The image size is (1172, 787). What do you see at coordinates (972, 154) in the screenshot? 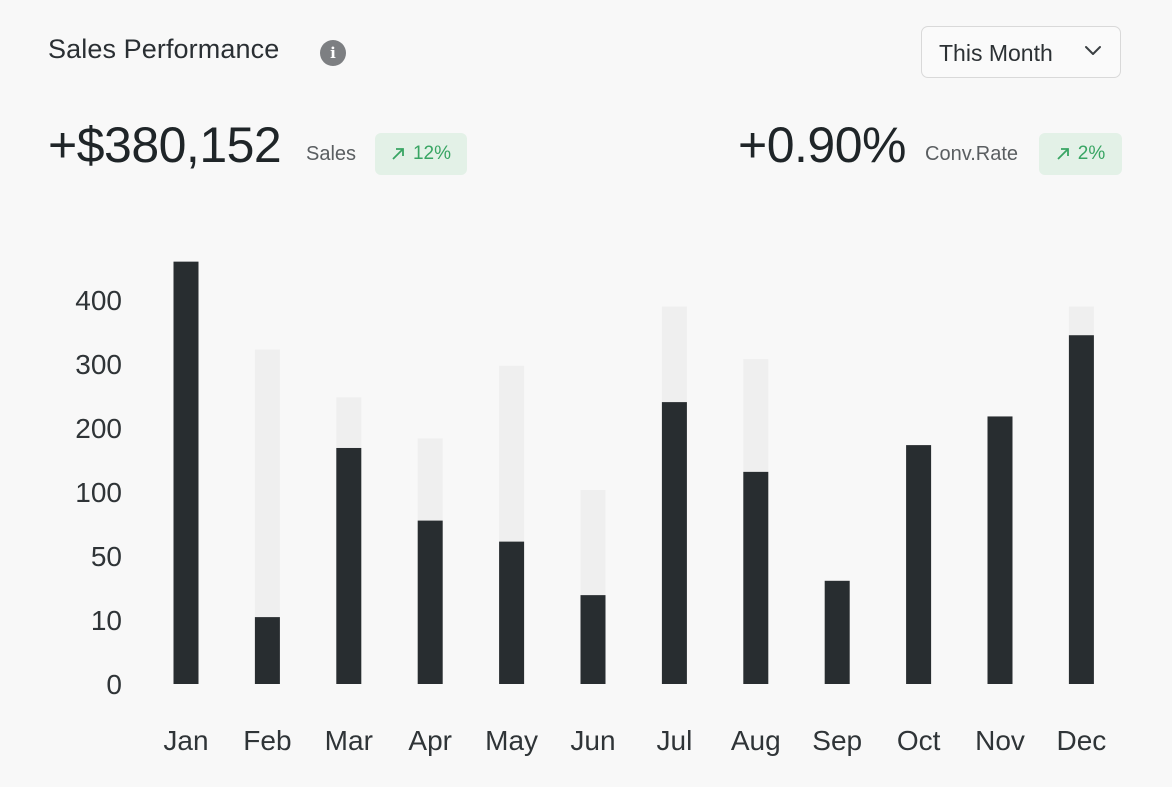
I see `conversion-label: Conv.Rate` at bounding box center [972, 154].